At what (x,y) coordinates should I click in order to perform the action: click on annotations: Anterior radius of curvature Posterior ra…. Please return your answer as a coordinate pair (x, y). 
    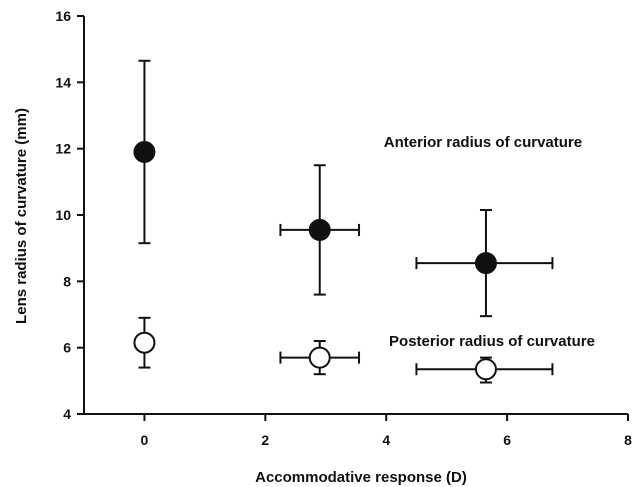
    Looking at the image, I should click on (489, 242).